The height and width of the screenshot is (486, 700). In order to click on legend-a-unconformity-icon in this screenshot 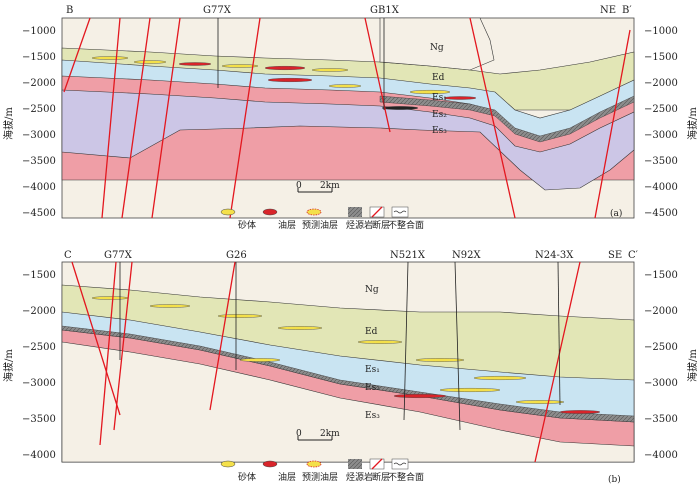, I will do `click(400, 212)`.